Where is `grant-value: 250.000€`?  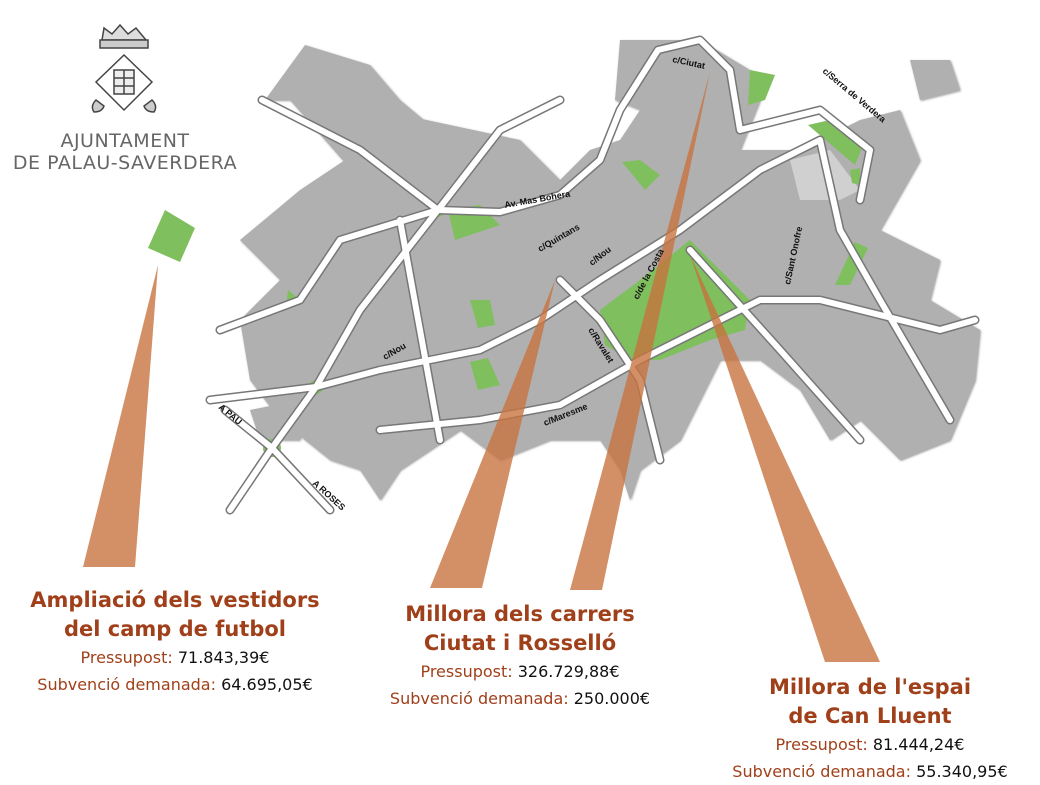
grant-value: 250.000€ is located at coordinates (612, 698).